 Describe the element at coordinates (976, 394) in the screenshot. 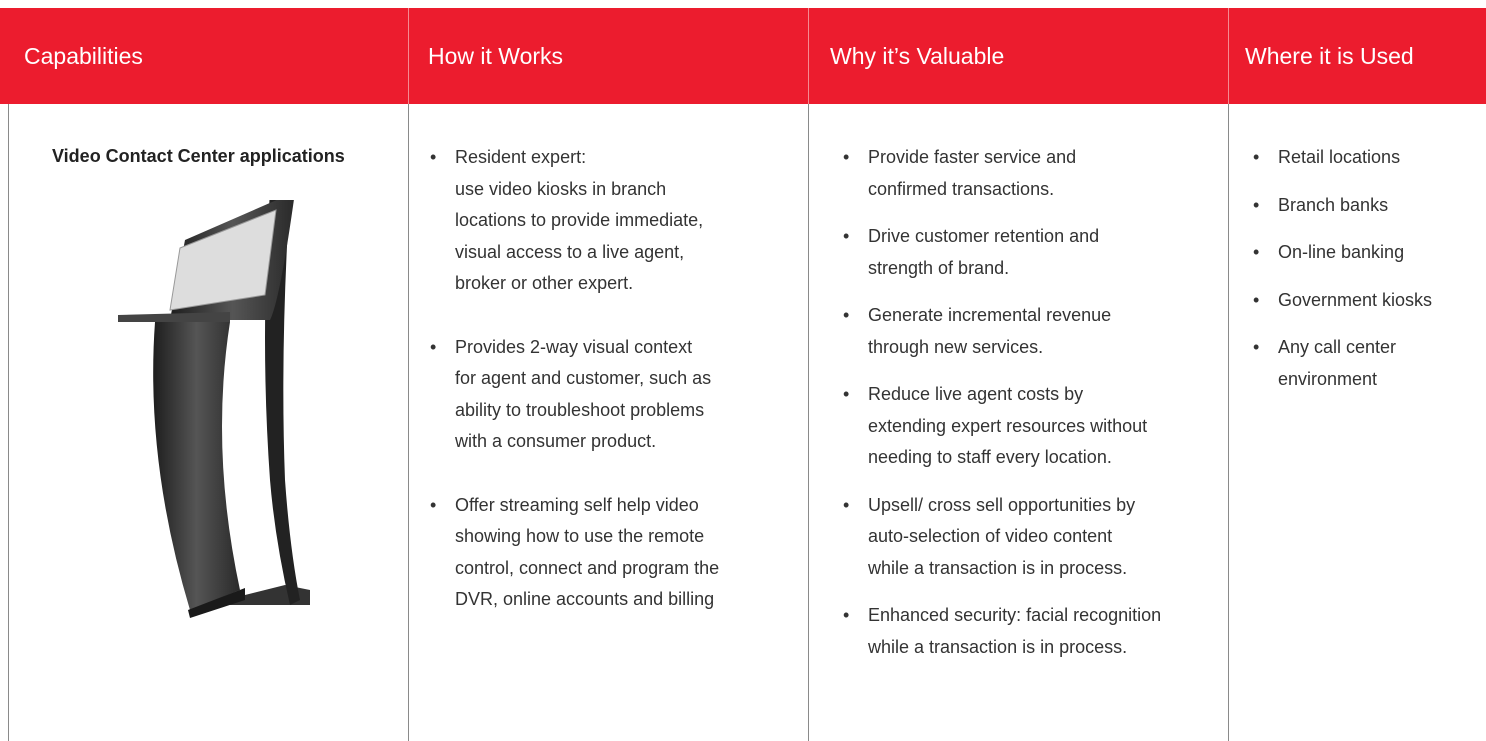

I see `item-line: Reduce live agent costs by` at that location.